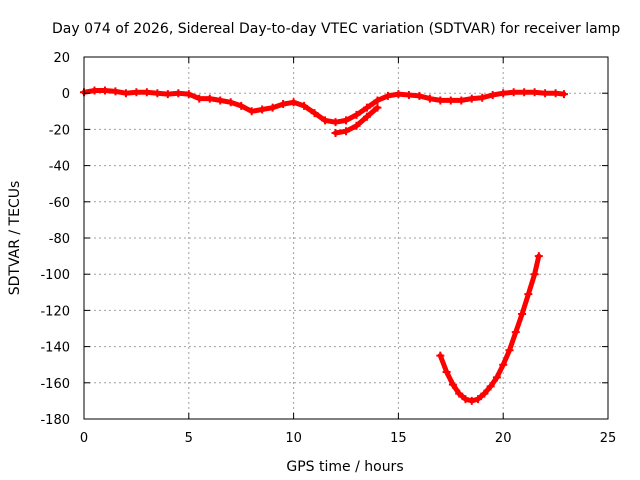  What do you see at coordinates (55, 420) in the screenshot?
I see `y-tick-label: -180` at bounding box center [55, 420].